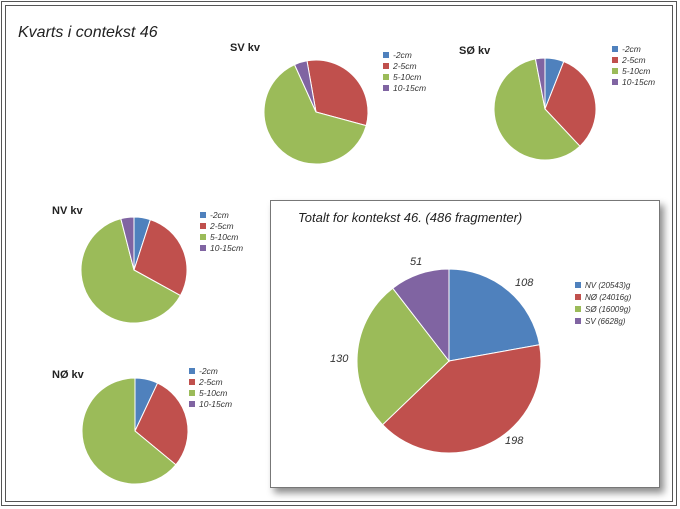 The width and height of the screenshot is (680, 509). I want to click on sv-legend-item: 10-15cm, so click(404, 87).